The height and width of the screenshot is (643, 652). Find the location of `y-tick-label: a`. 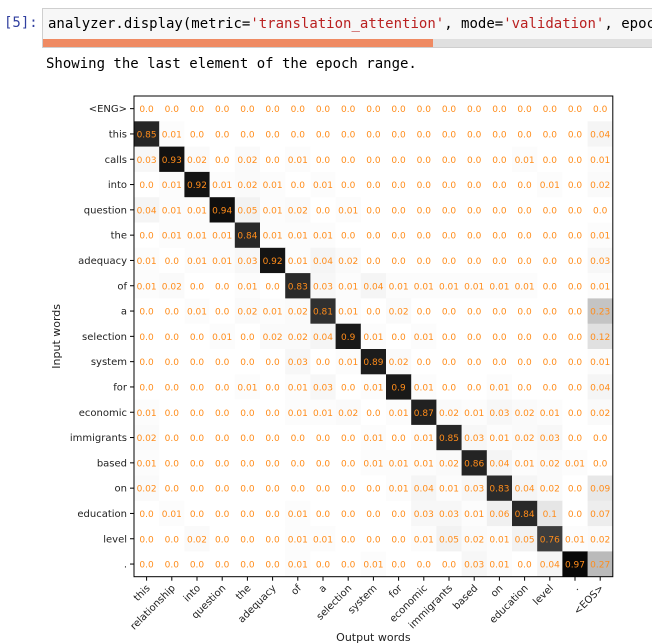

y-tick-label: a is located at coordinates (124, 312).